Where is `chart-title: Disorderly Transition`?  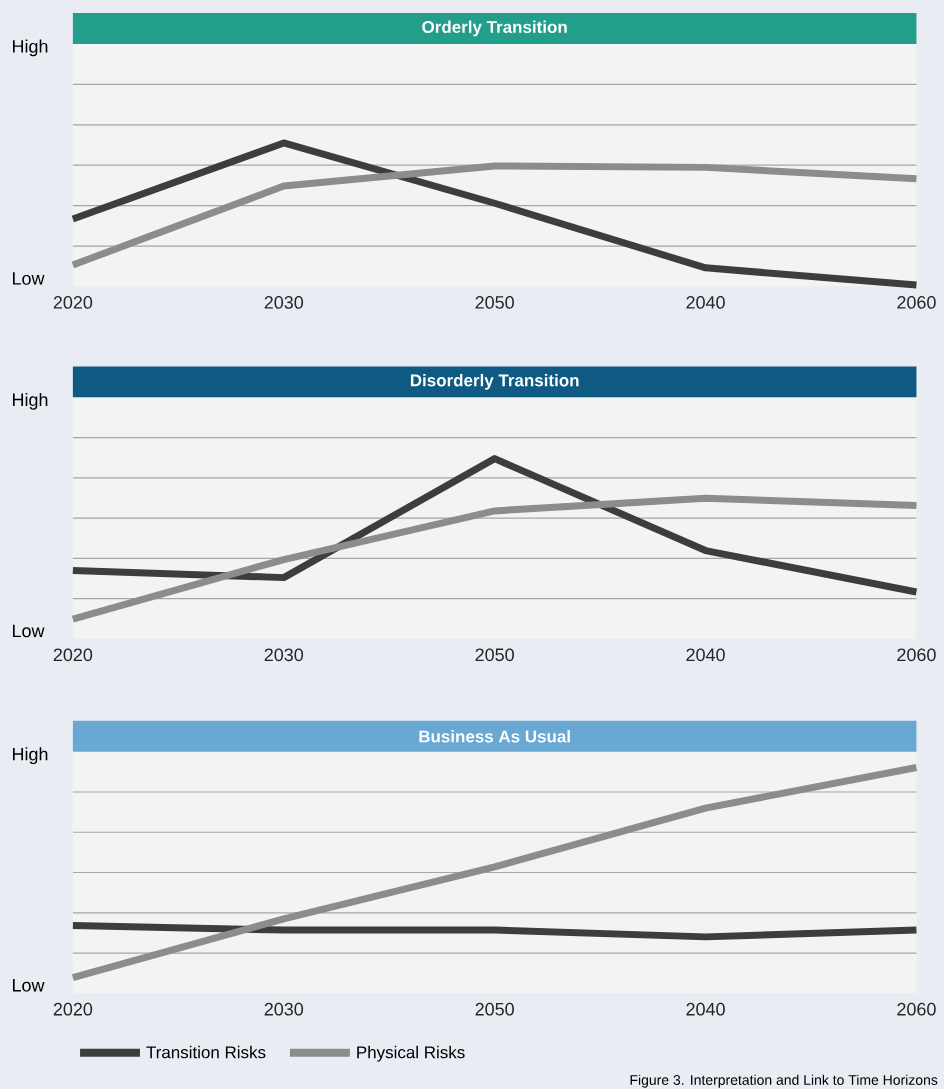 chart-title: Disorderly Transition is located at coordinates (494, 381).